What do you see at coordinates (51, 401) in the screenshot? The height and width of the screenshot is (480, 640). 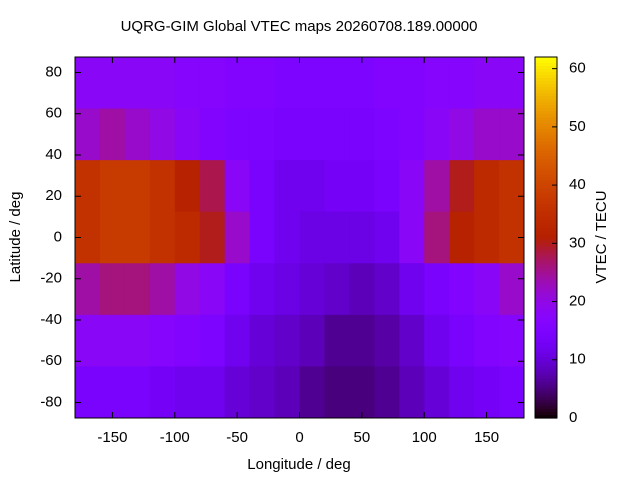 I see `y-tick-label: -80` at bounding box center [51, 401].